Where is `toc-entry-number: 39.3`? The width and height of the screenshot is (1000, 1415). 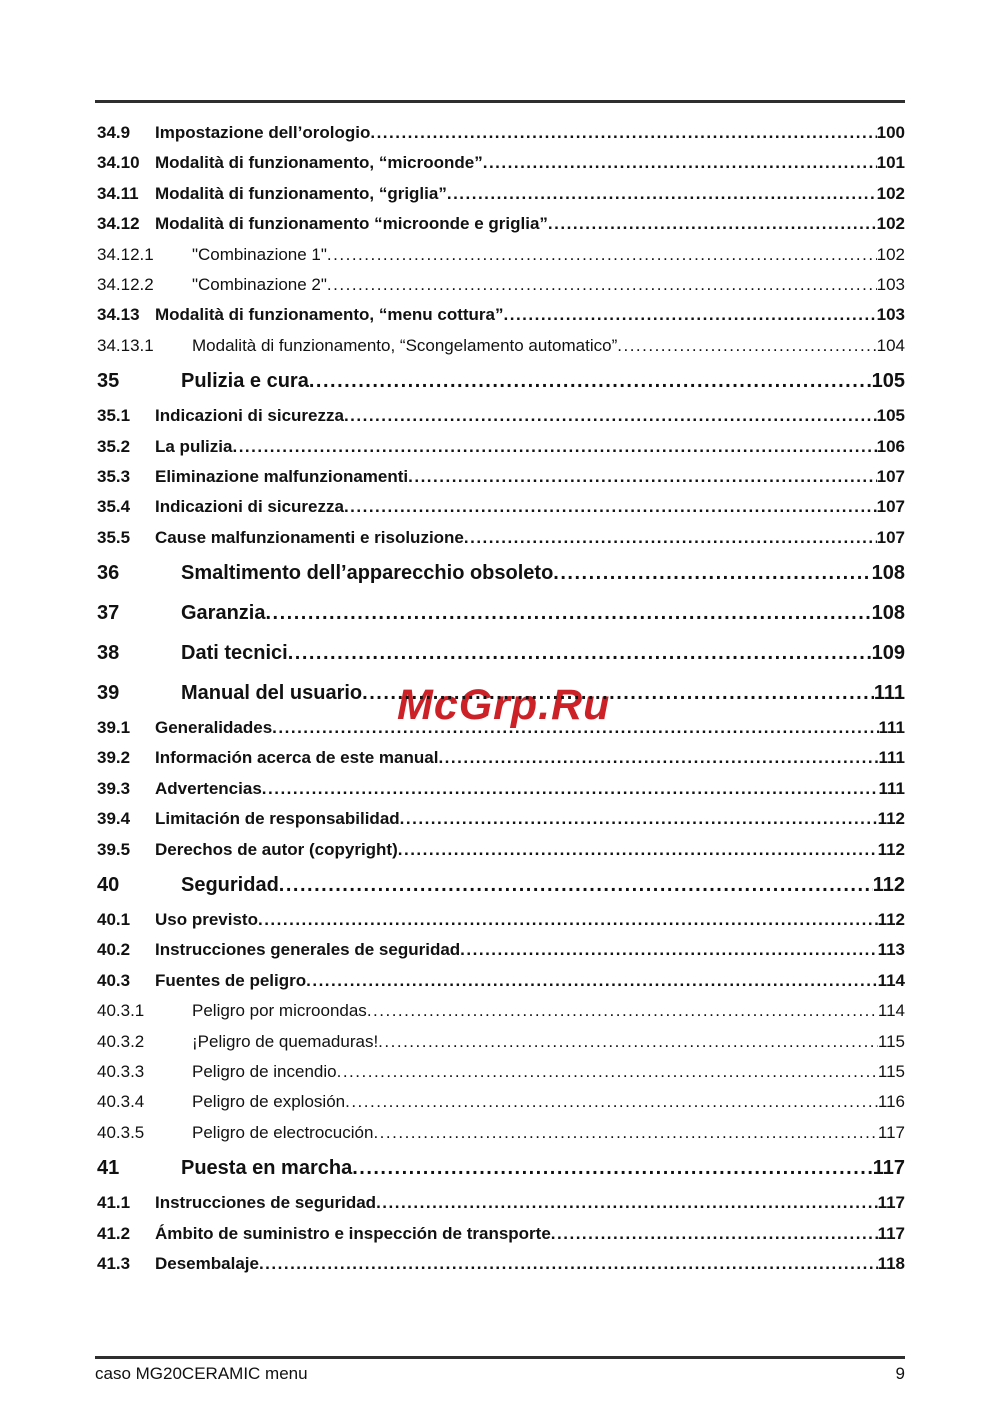
toc-entry-number: 39.3 is located at coordinates (114, 788).